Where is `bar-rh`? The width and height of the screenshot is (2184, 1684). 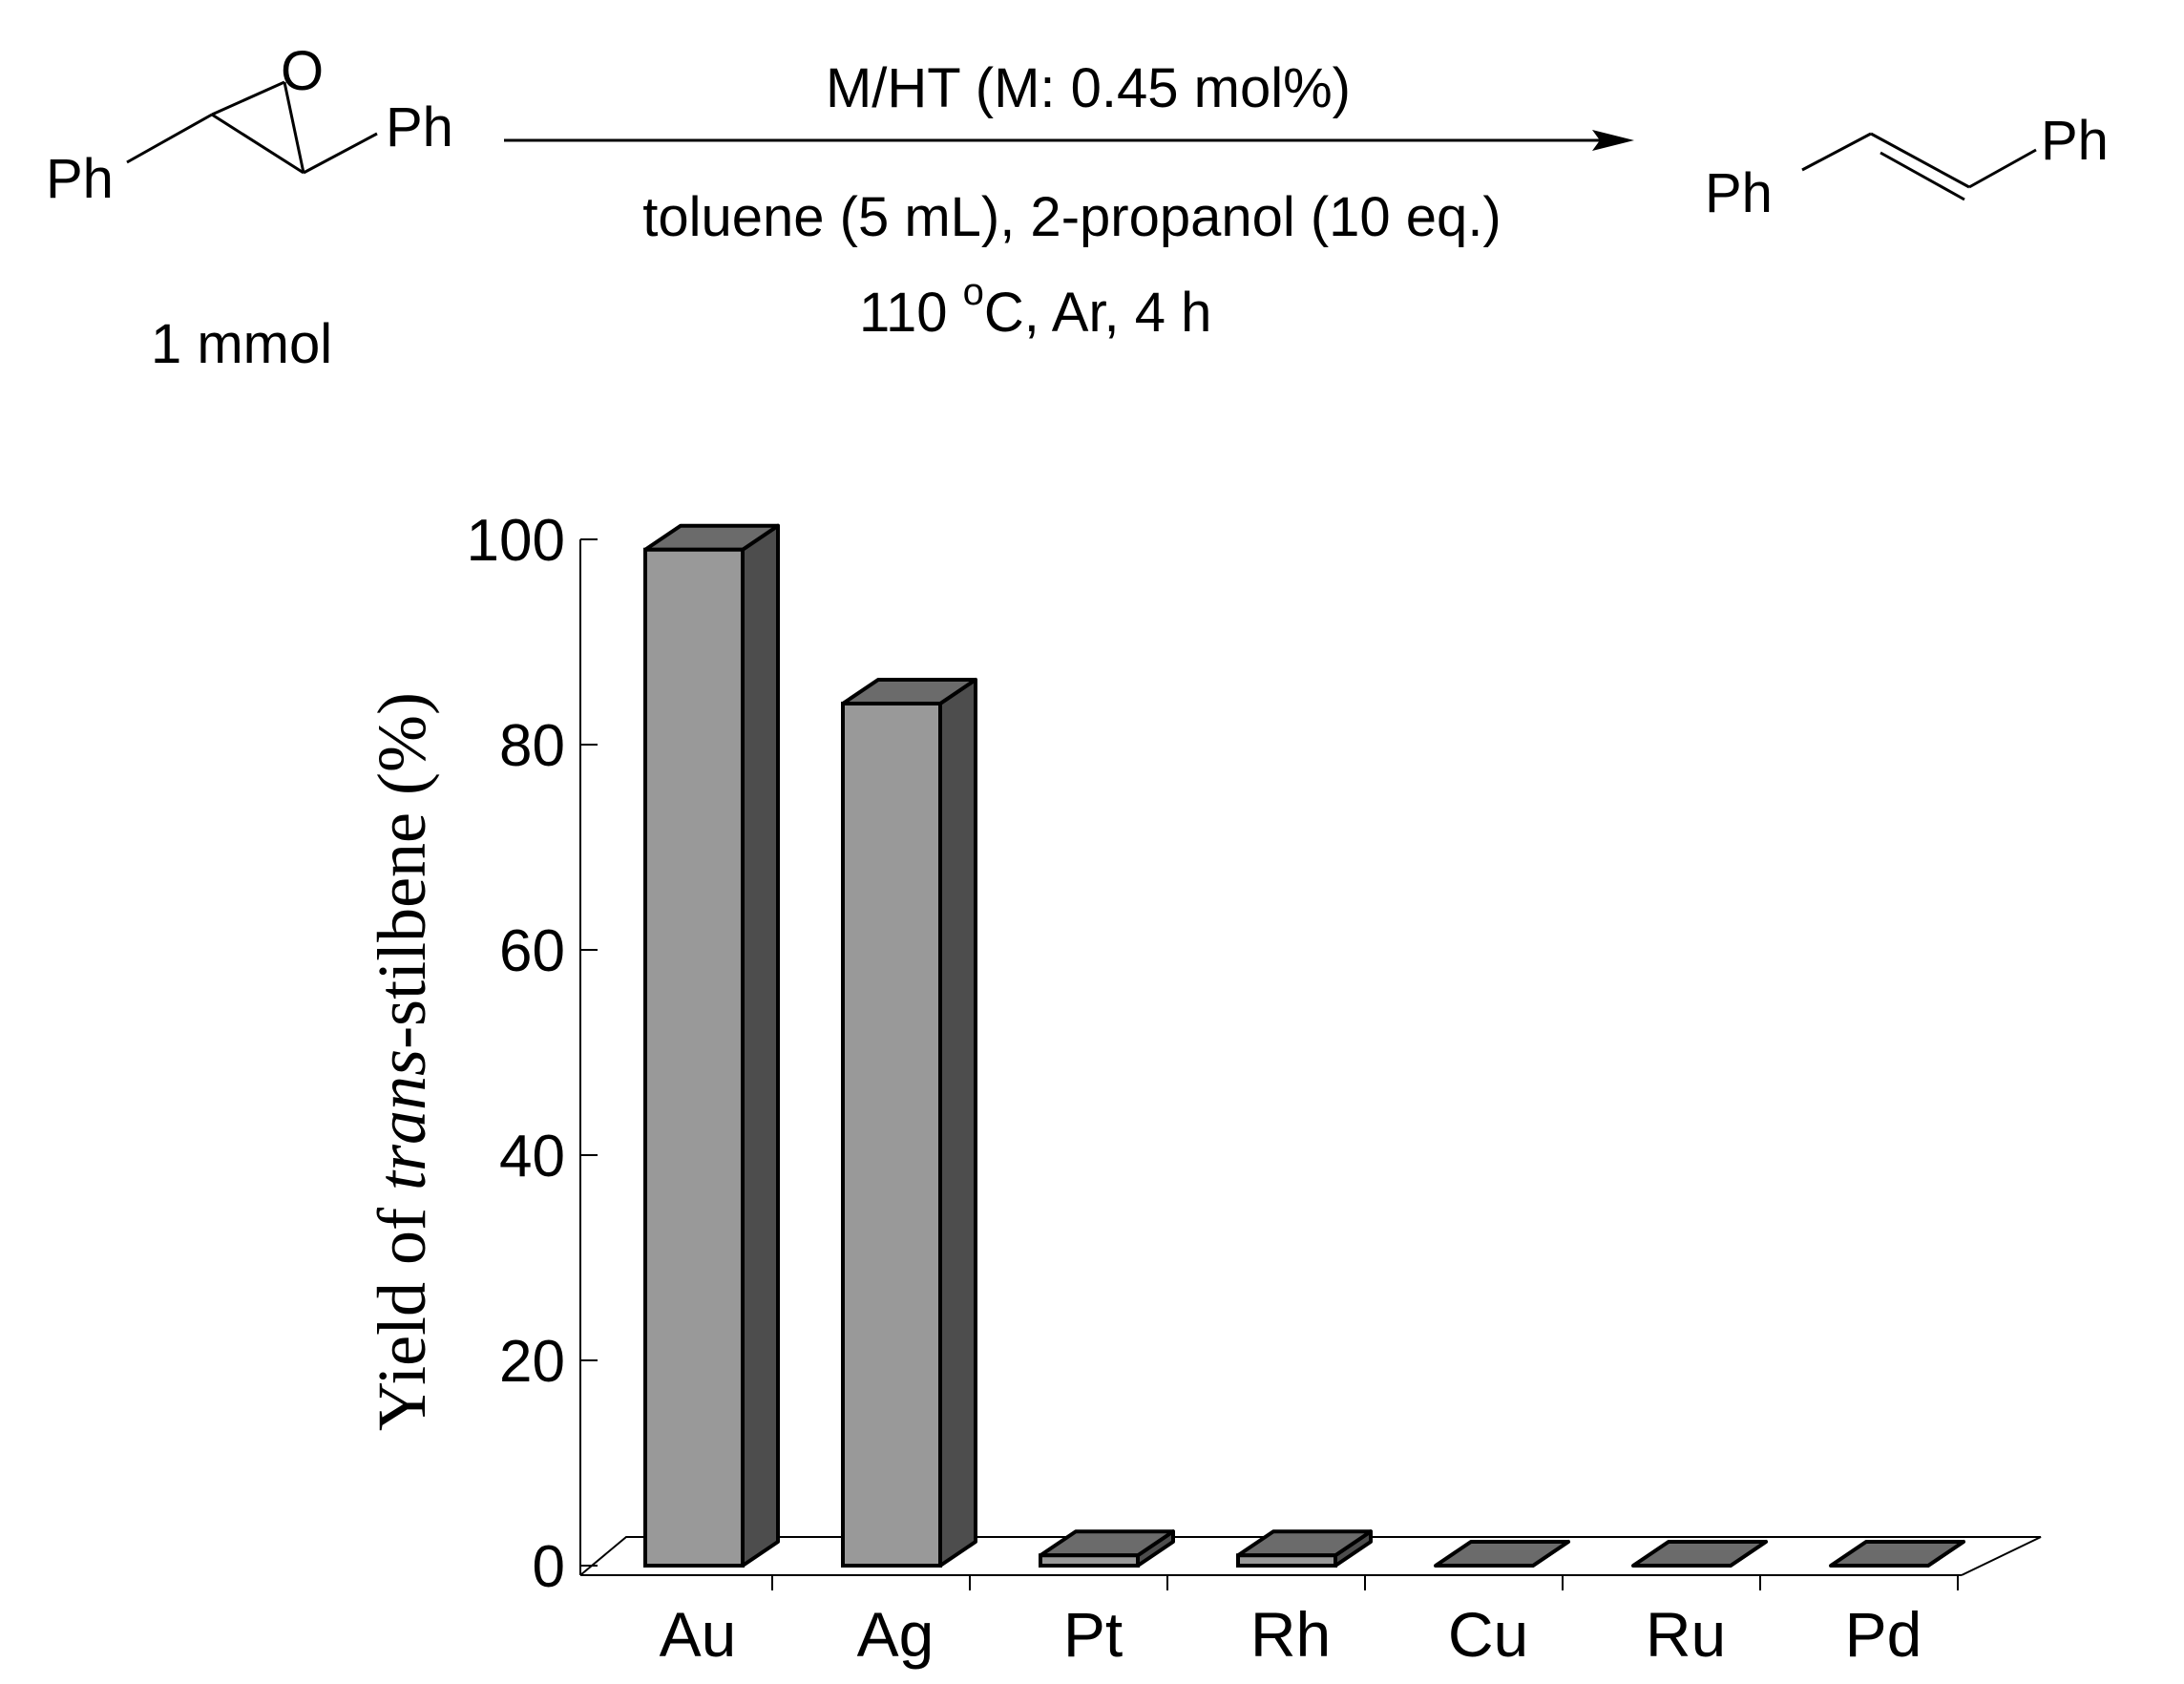
bar-rh is located at coordinates (1305, 1548).